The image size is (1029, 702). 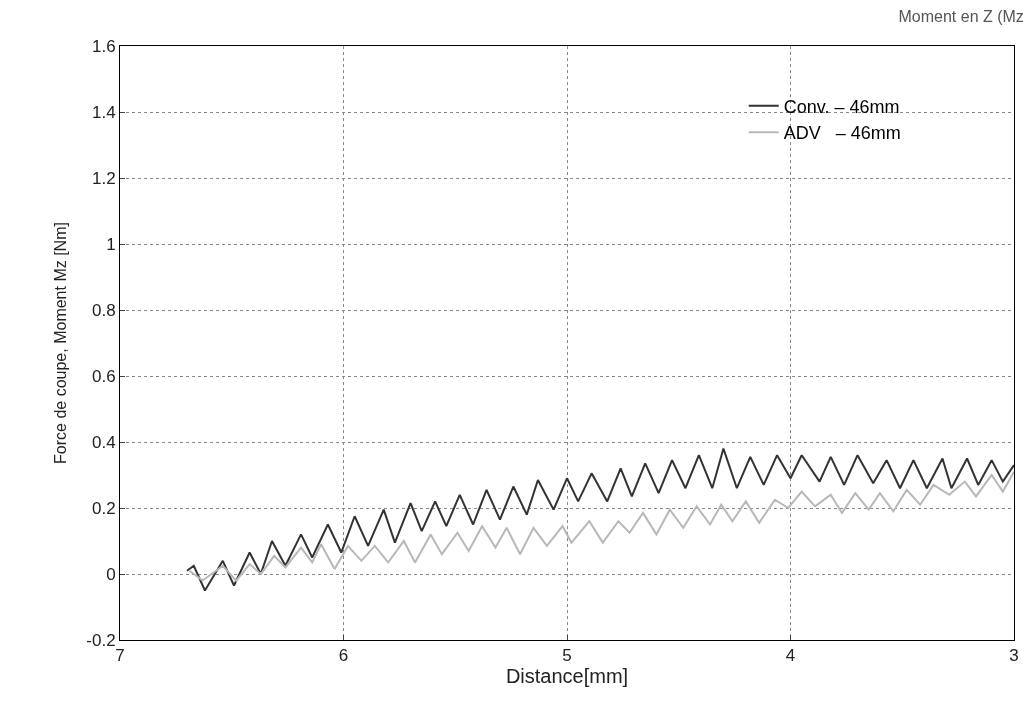 What do you see at coordinates (841, 106) in the screenshot?
I see `legend-label: Conv. – 46mm` at bounding box center [841, 106].